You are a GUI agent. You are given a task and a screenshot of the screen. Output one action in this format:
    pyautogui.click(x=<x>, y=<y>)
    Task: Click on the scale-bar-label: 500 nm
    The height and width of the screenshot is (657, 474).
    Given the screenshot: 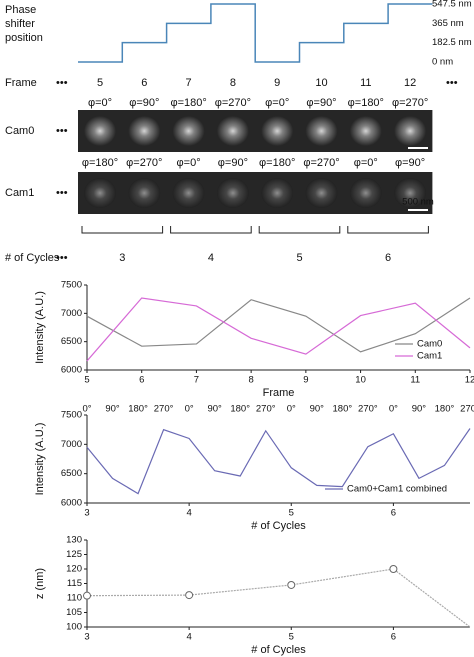 What is the action you would take?
    pyautogui.click(x=418, y=202)
    